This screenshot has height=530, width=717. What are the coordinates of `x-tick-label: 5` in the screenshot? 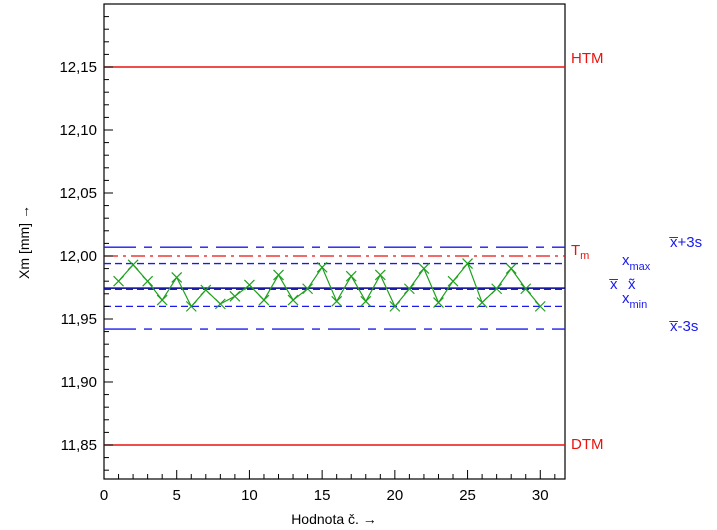 It's located at (177, 495).